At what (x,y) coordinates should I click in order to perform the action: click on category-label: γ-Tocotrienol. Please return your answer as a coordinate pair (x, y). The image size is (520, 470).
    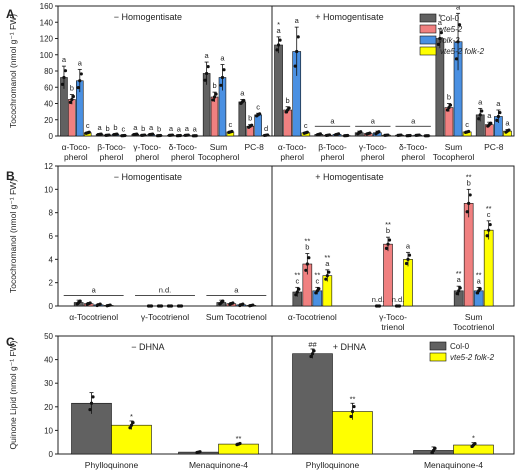
    Looking at the image, I should click on (165, 317).